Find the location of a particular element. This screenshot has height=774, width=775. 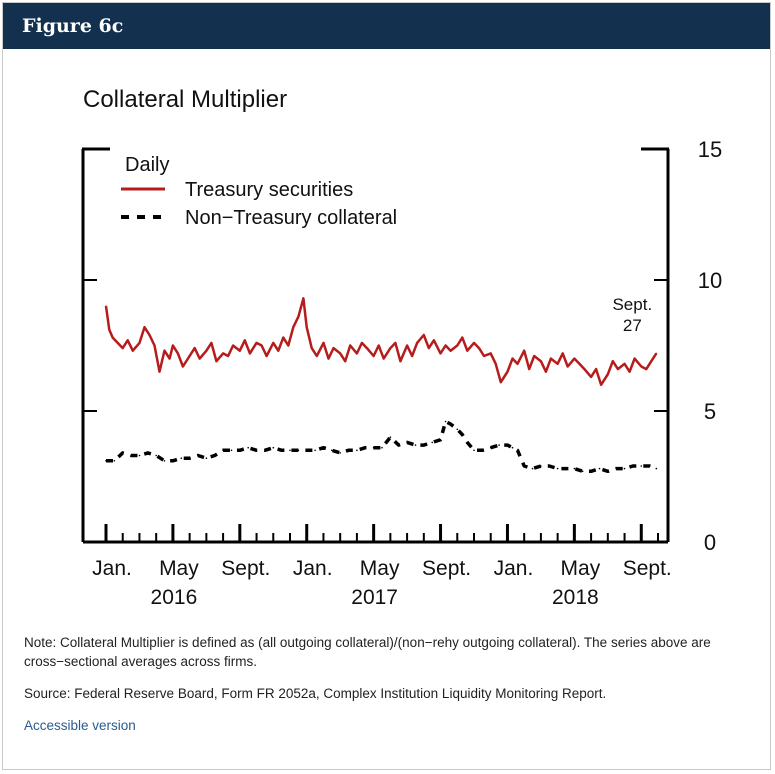

x-year-label: 2017 is located at coordinates (374, 597).